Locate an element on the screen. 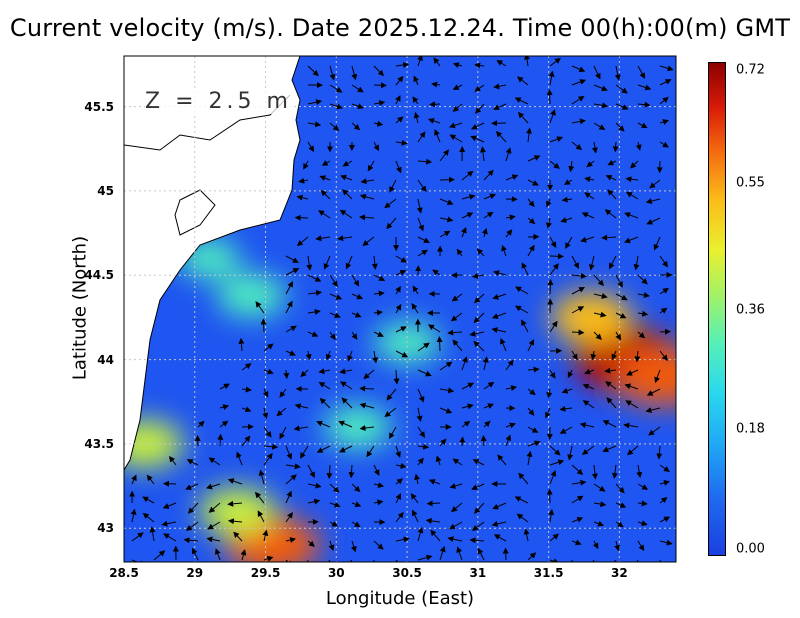 The height and width of the screenshot is (618, 800). x-tick-label: 30.5 is located at coordinates (407, 573).